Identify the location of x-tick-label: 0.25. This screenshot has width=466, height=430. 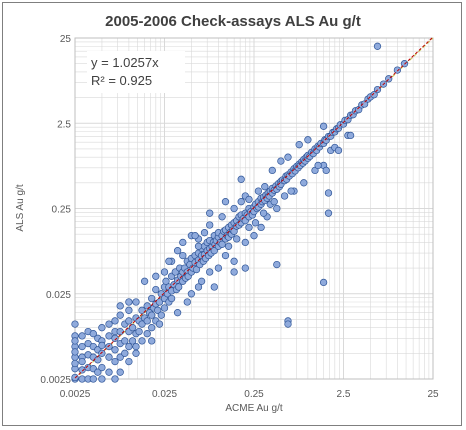
(254, 394).